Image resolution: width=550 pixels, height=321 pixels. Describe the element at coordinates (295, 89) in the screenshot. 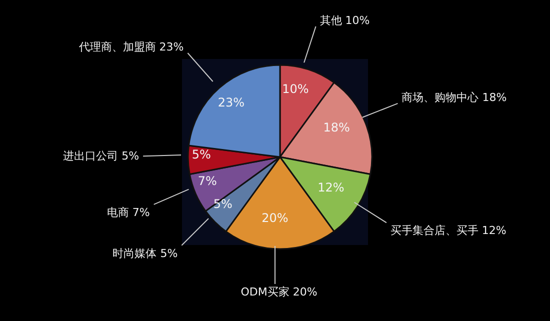

I see `data-label: 10%` at that location.